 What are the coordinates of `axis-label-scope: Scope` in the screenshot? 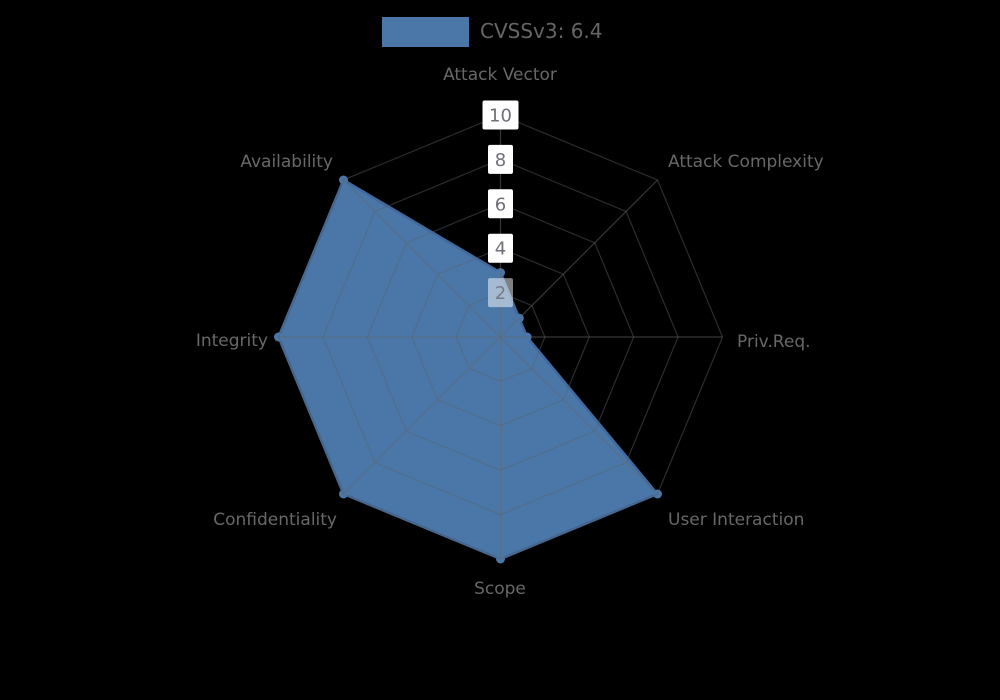 It's located at (500, 589).